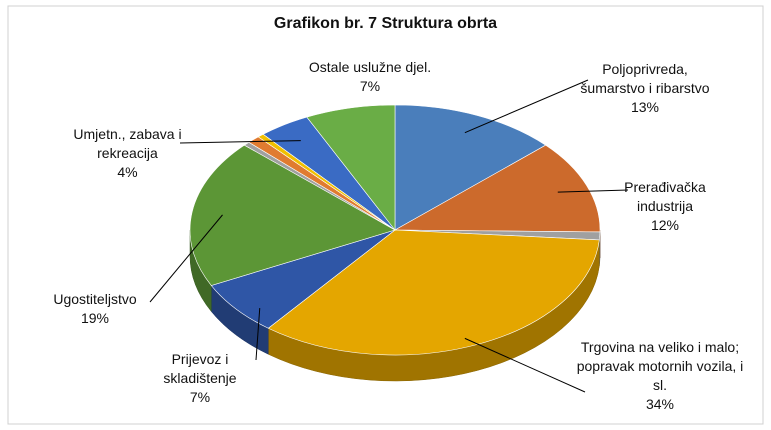  Describe the element at coordinates (95, 309) in the screenshot. I see `data-label: Ugostiteljstvo 19%` at that location.